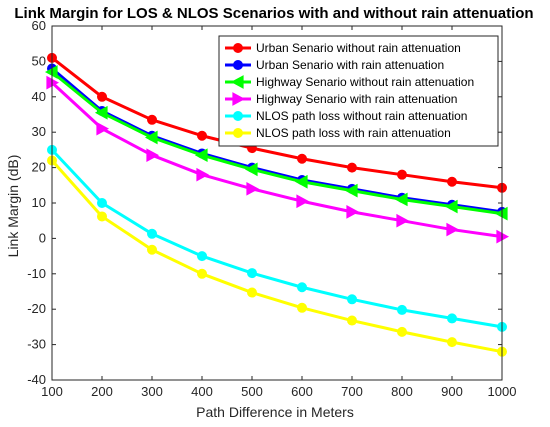 Image resolution: width=550 pixels, height=427 pixels. I want to click on x-tick-label: 300, so click(152, 391).